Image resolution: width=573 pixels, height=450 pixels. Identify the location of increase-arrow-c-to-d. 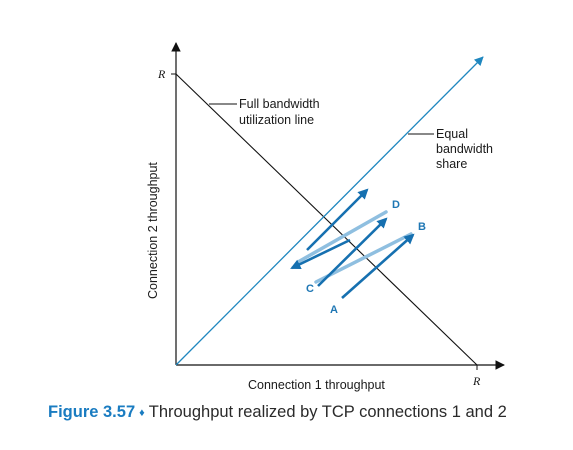
(352, 252).